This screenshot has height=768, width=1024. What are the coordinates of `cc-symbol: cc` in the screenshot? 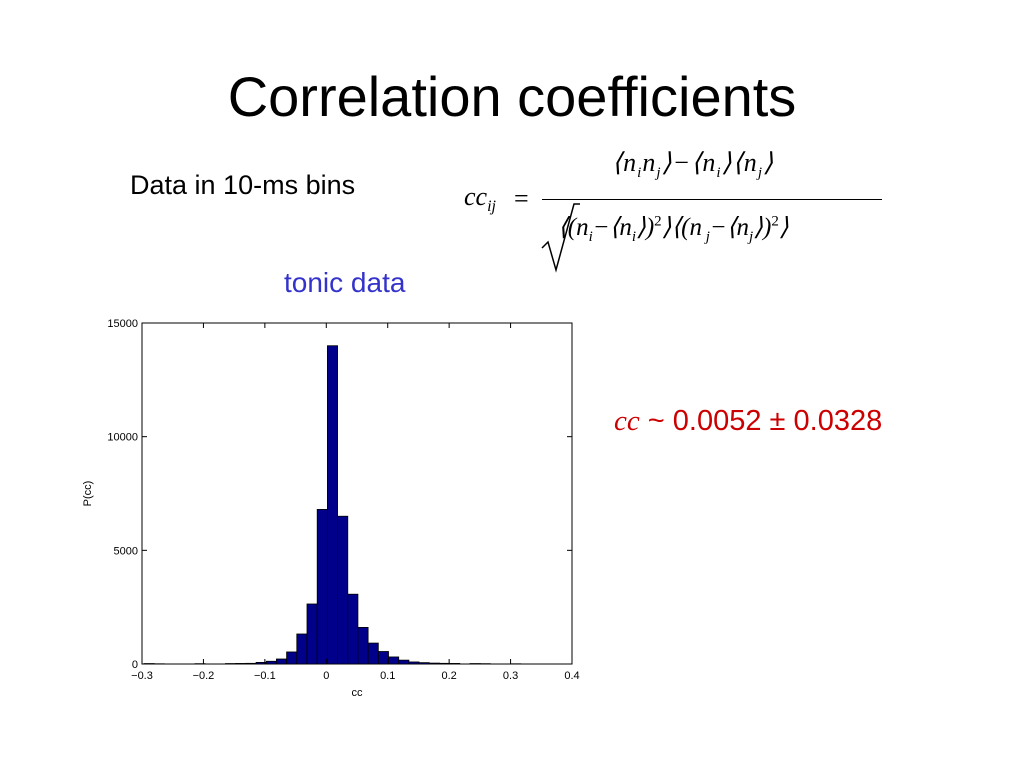 It's located at (627, 421).